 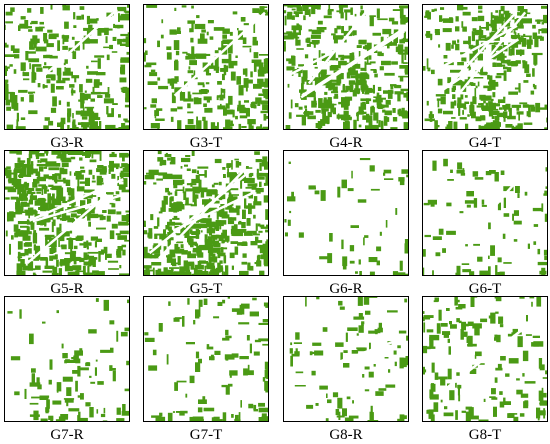 I want to click on panel-caption: G6-R, so click(x=346, y=289).